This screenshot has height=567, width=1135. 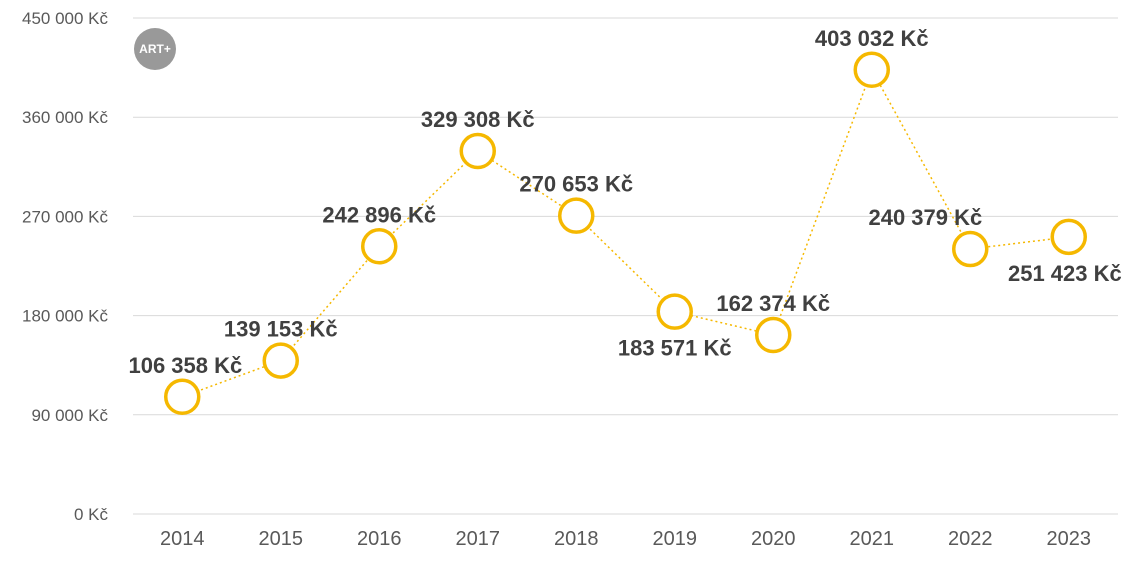 What do you see at coordinates (625, 539) in the screenshot?
I see `x-axis: 2014 2015 2016 2017 2018 2019 2020 2021 2022 2023` at bounding box center [625, 539].